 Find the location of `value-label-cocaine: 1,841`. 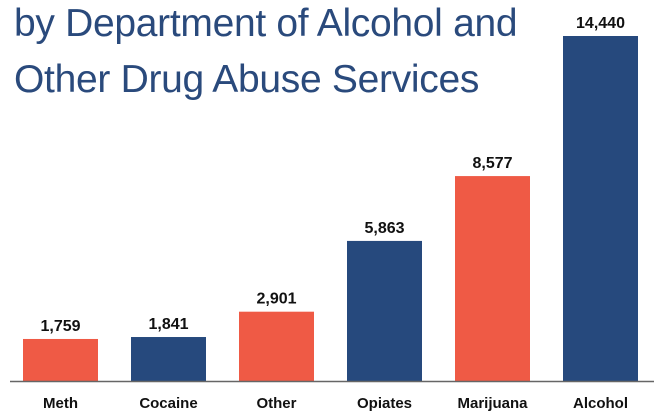

value-label-cocaine: 1,841 is located at coordinates (168, 324).